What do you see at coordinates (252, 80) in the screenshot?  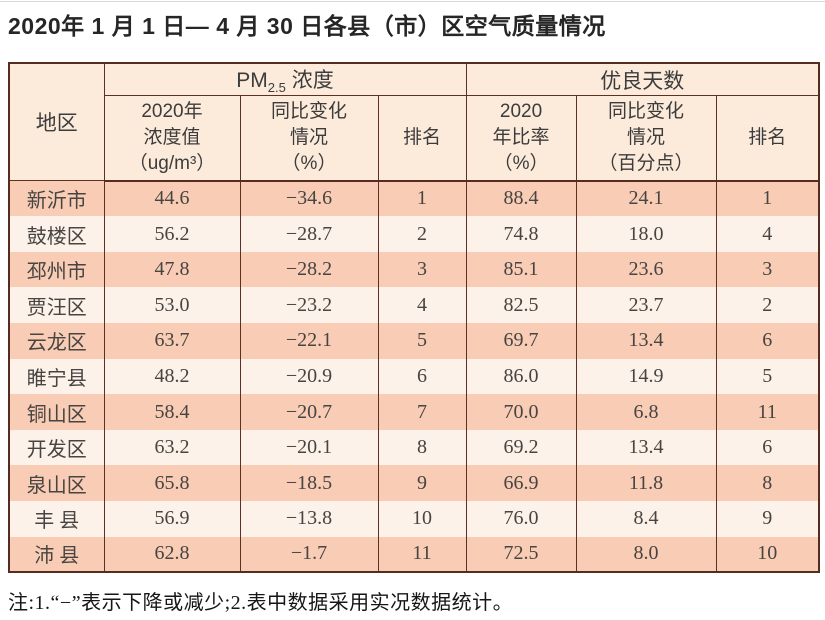 I see `pm25-label-main: PM` at bounding box center [252, 80].